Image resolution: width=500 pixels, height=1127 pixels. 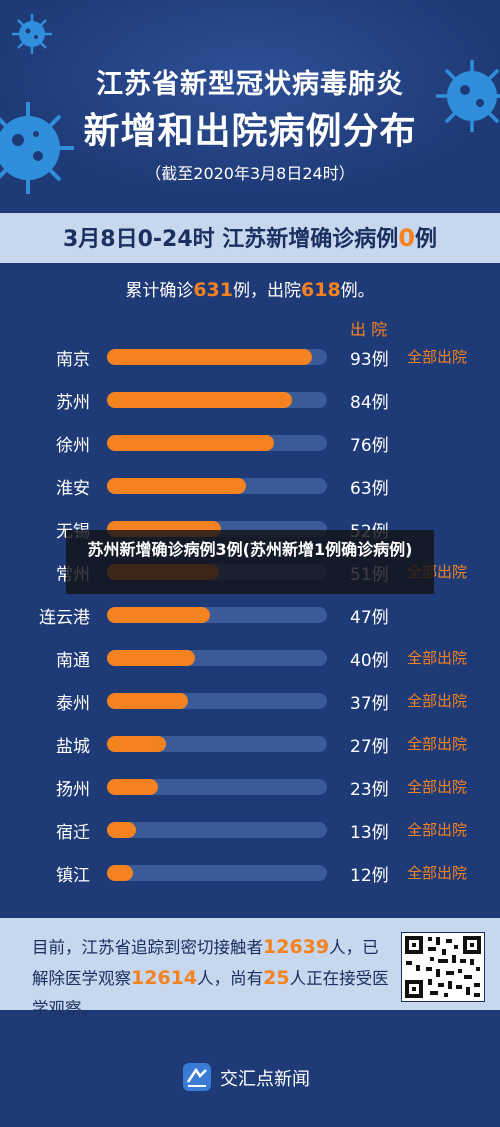 I want to click on brand-footer: 交汇点新闻, so click(x=250, y=1082).